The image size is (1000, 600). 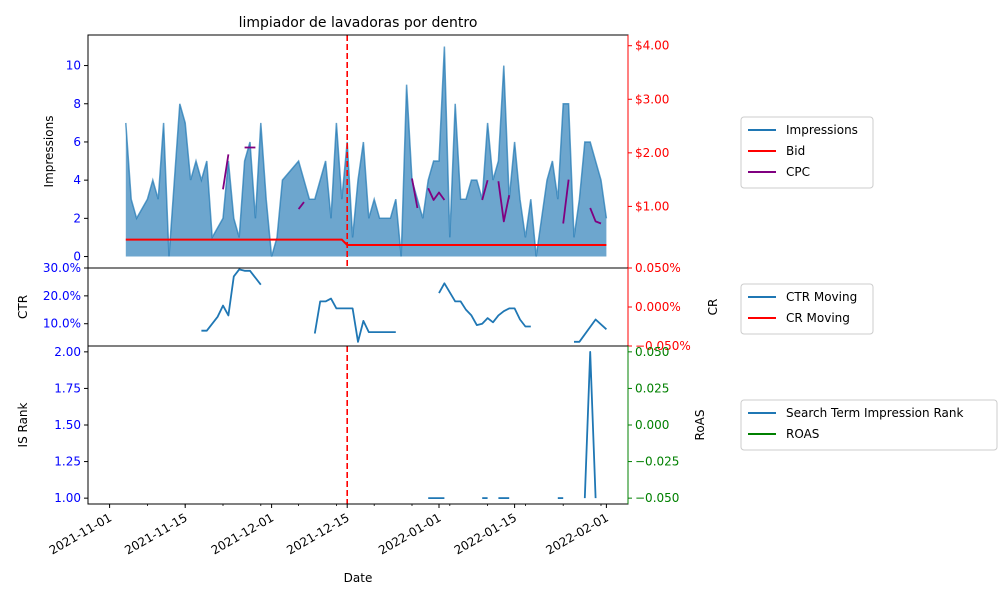 What do you see at coordinates (62, 296) in the screenshot?
I see `ctr-y-tick-label: 20.0%` at bounding box center [62, 296].